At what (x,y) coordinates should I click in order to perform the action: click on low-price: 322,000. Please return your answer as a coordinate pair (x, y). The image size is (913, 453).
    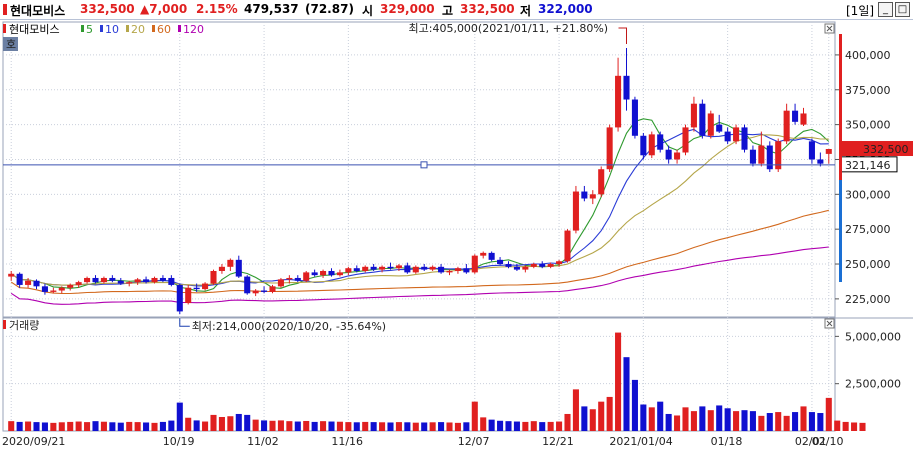
    Looking at the image, I should click on (565, 9).